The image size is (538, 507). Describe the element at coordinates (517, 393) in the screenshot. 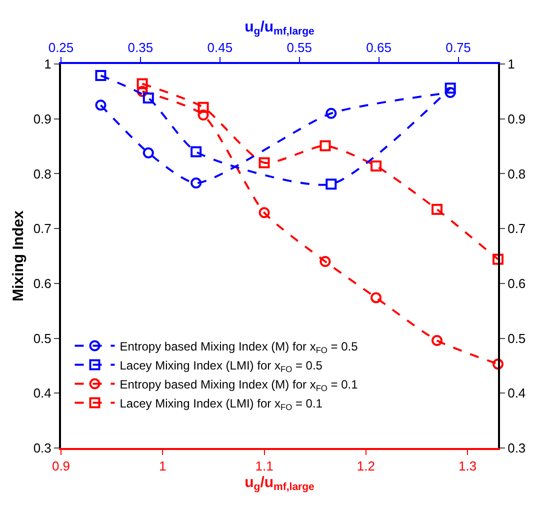

I see `y2-tick-label: 0.4` at that location.